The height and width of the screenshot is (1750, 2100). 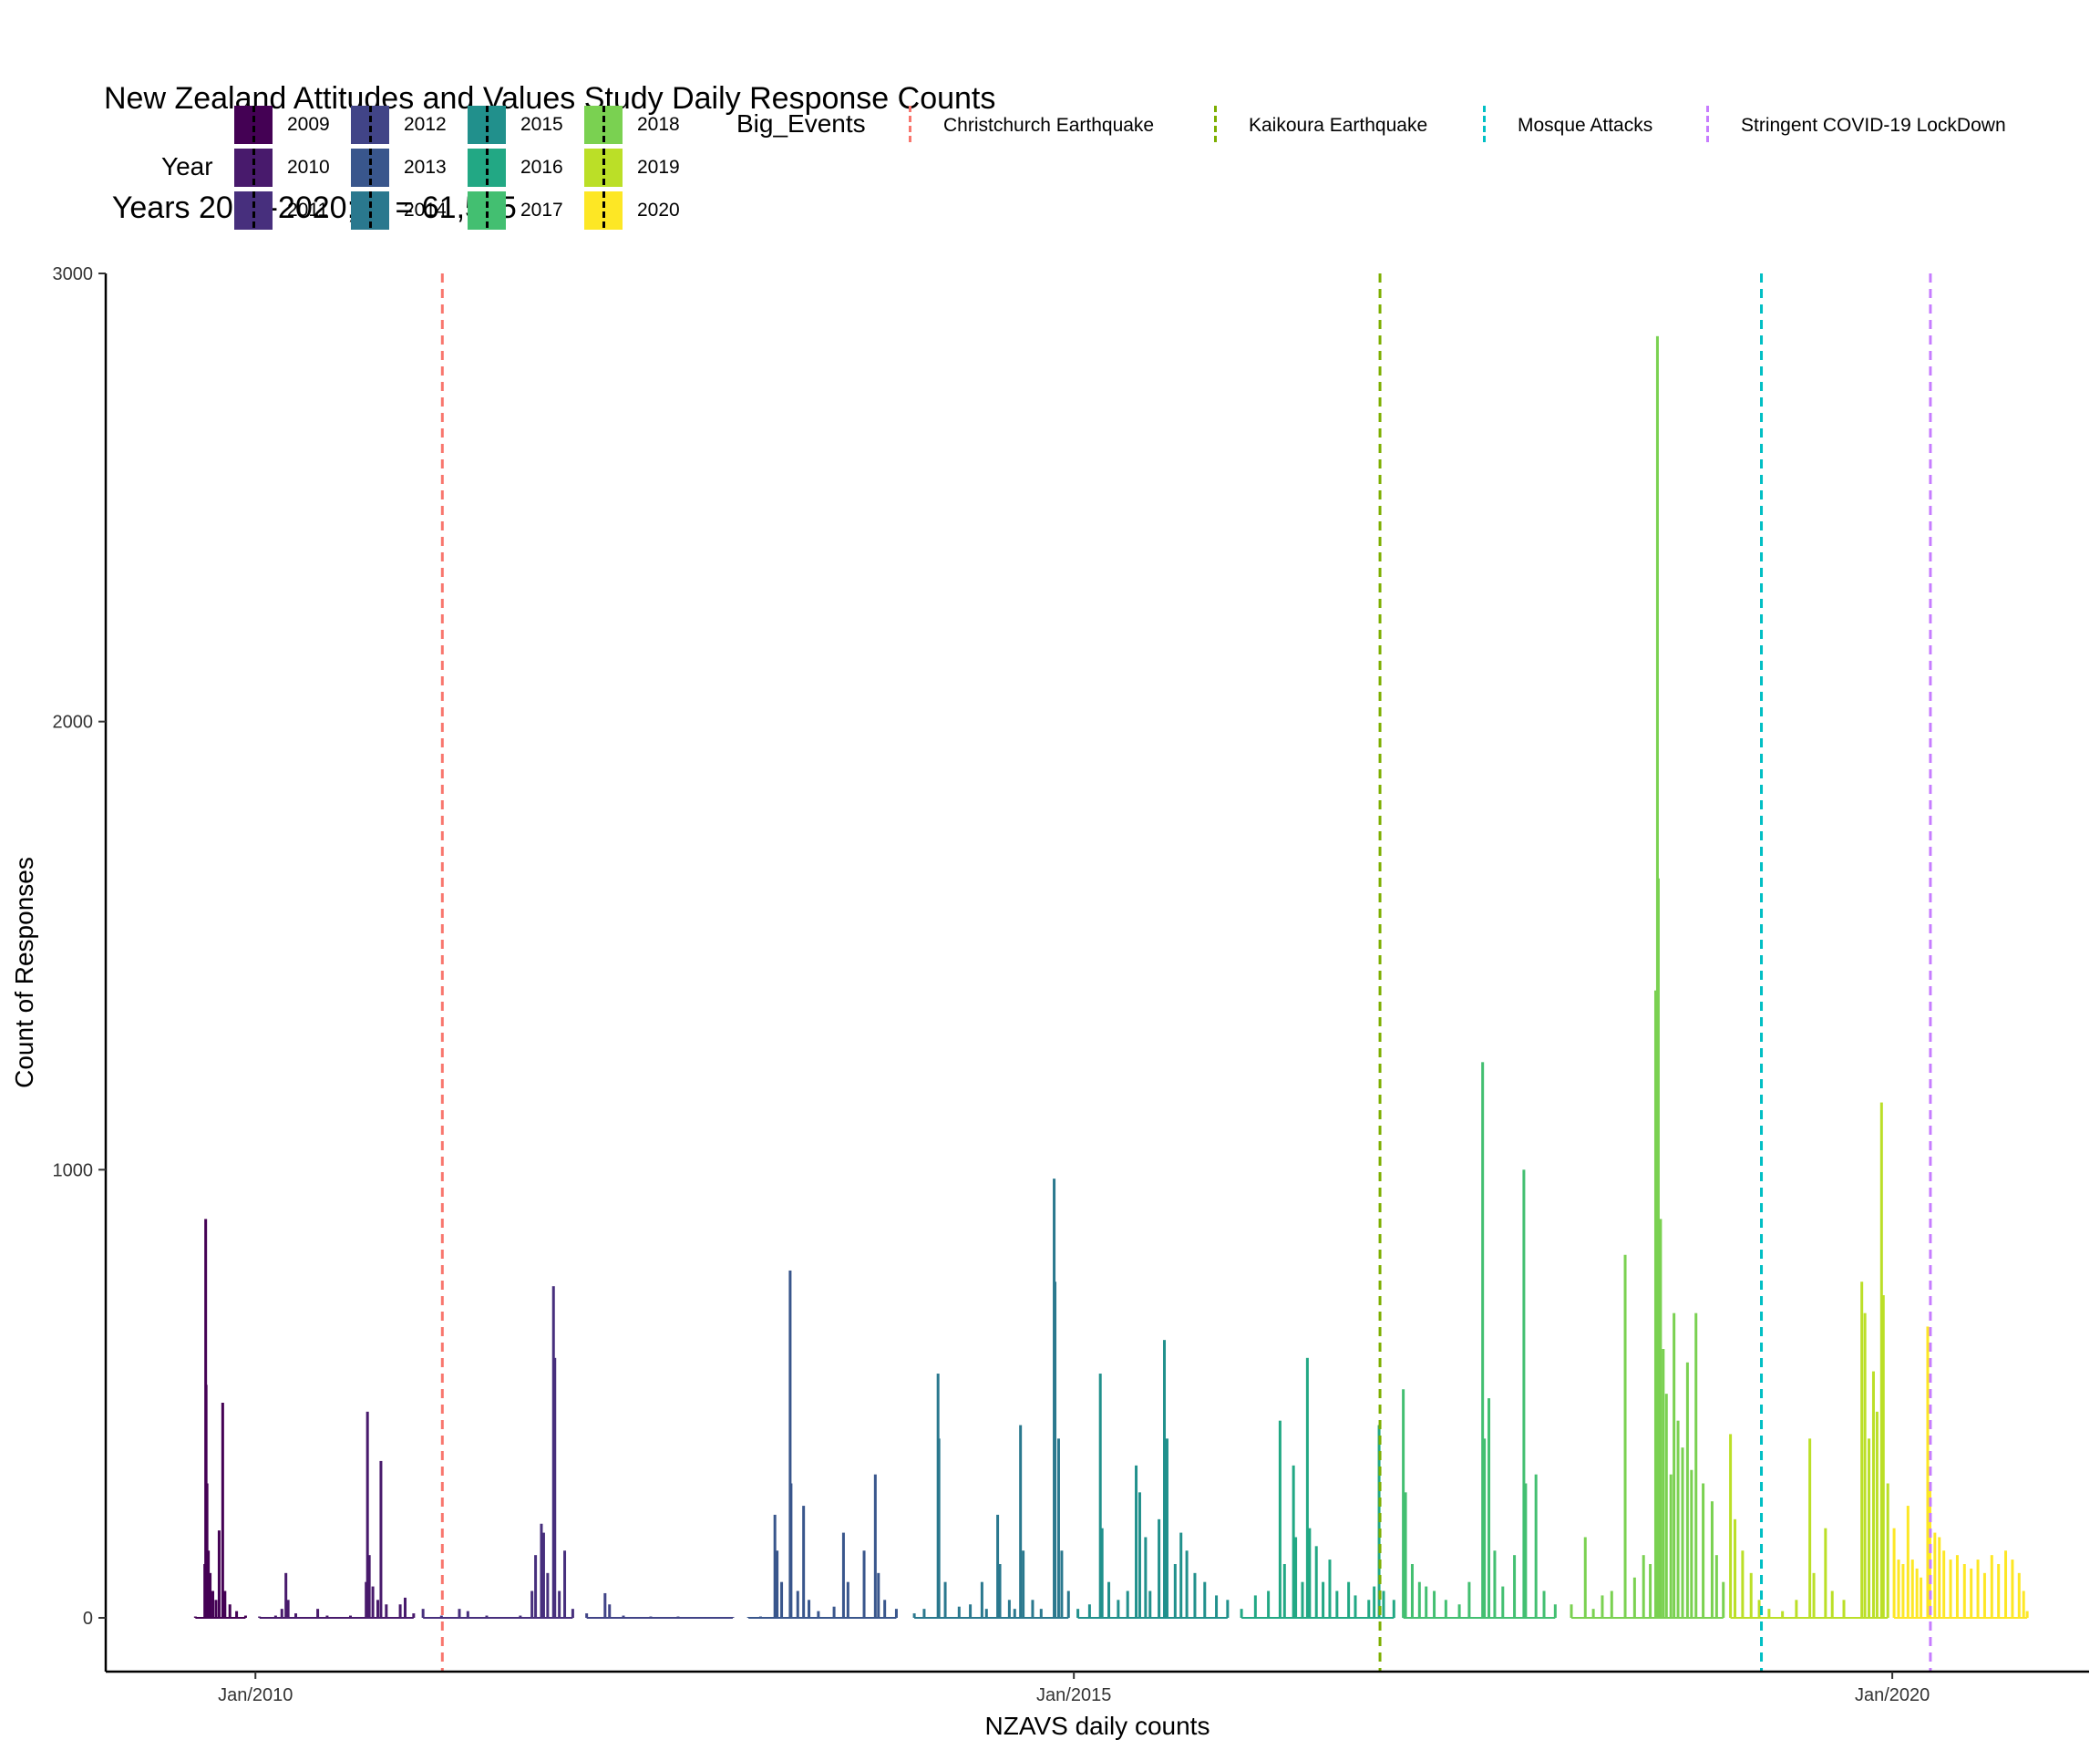 I want to click on legend-year-label: 2011, so click(x=308, y=210).